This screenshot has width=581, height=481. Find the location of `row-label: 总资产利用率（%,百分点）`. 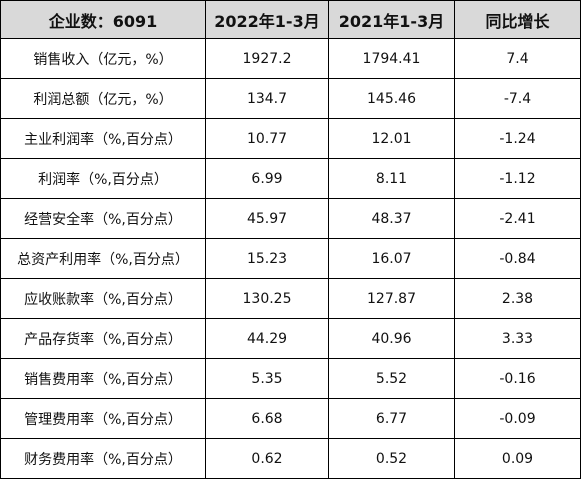

row-label: 总资产利用率（%,百分点） is located at coordinates (103, 258).